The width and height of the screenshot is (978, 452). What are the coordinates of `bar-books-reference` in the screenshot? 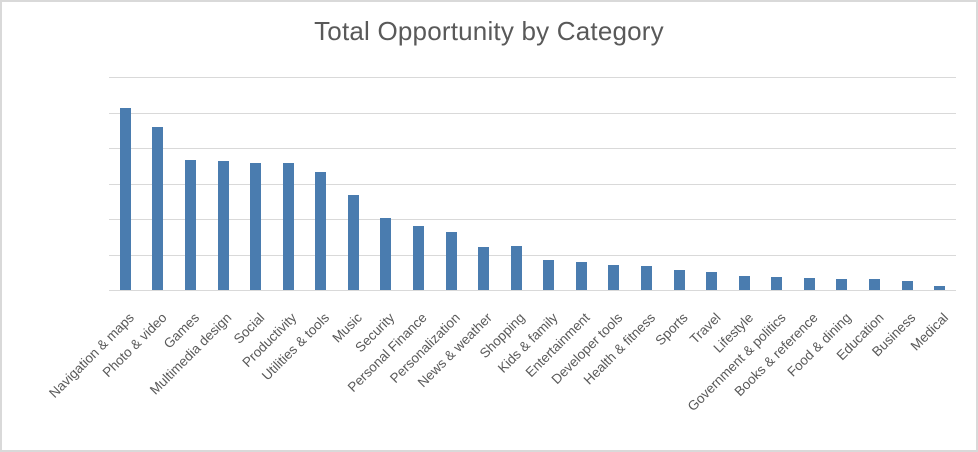 It's located at (809, 284).